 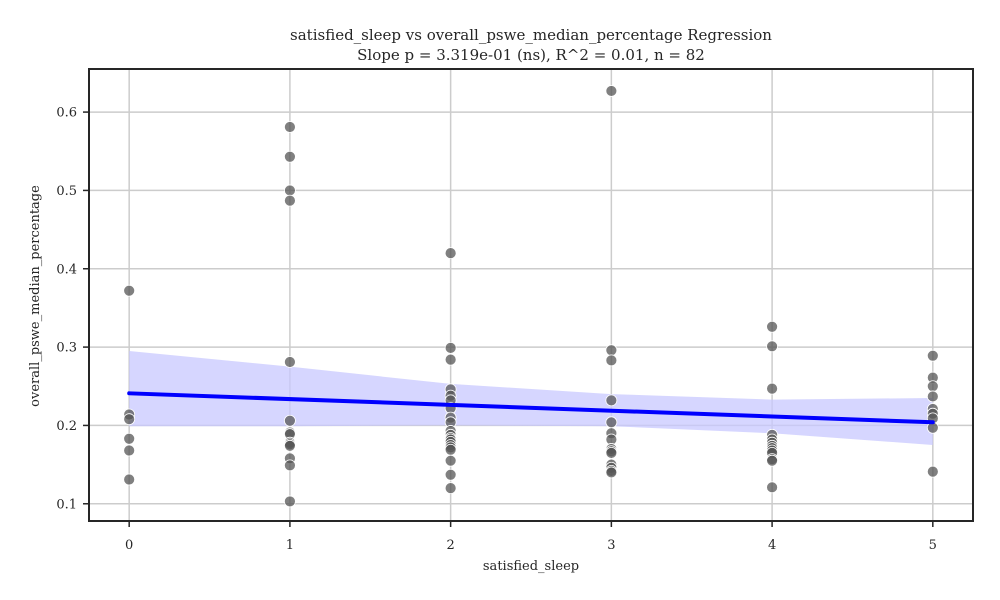 I want to click on x-axis-label: satisfied_sleep, so click(x=531, y=566).